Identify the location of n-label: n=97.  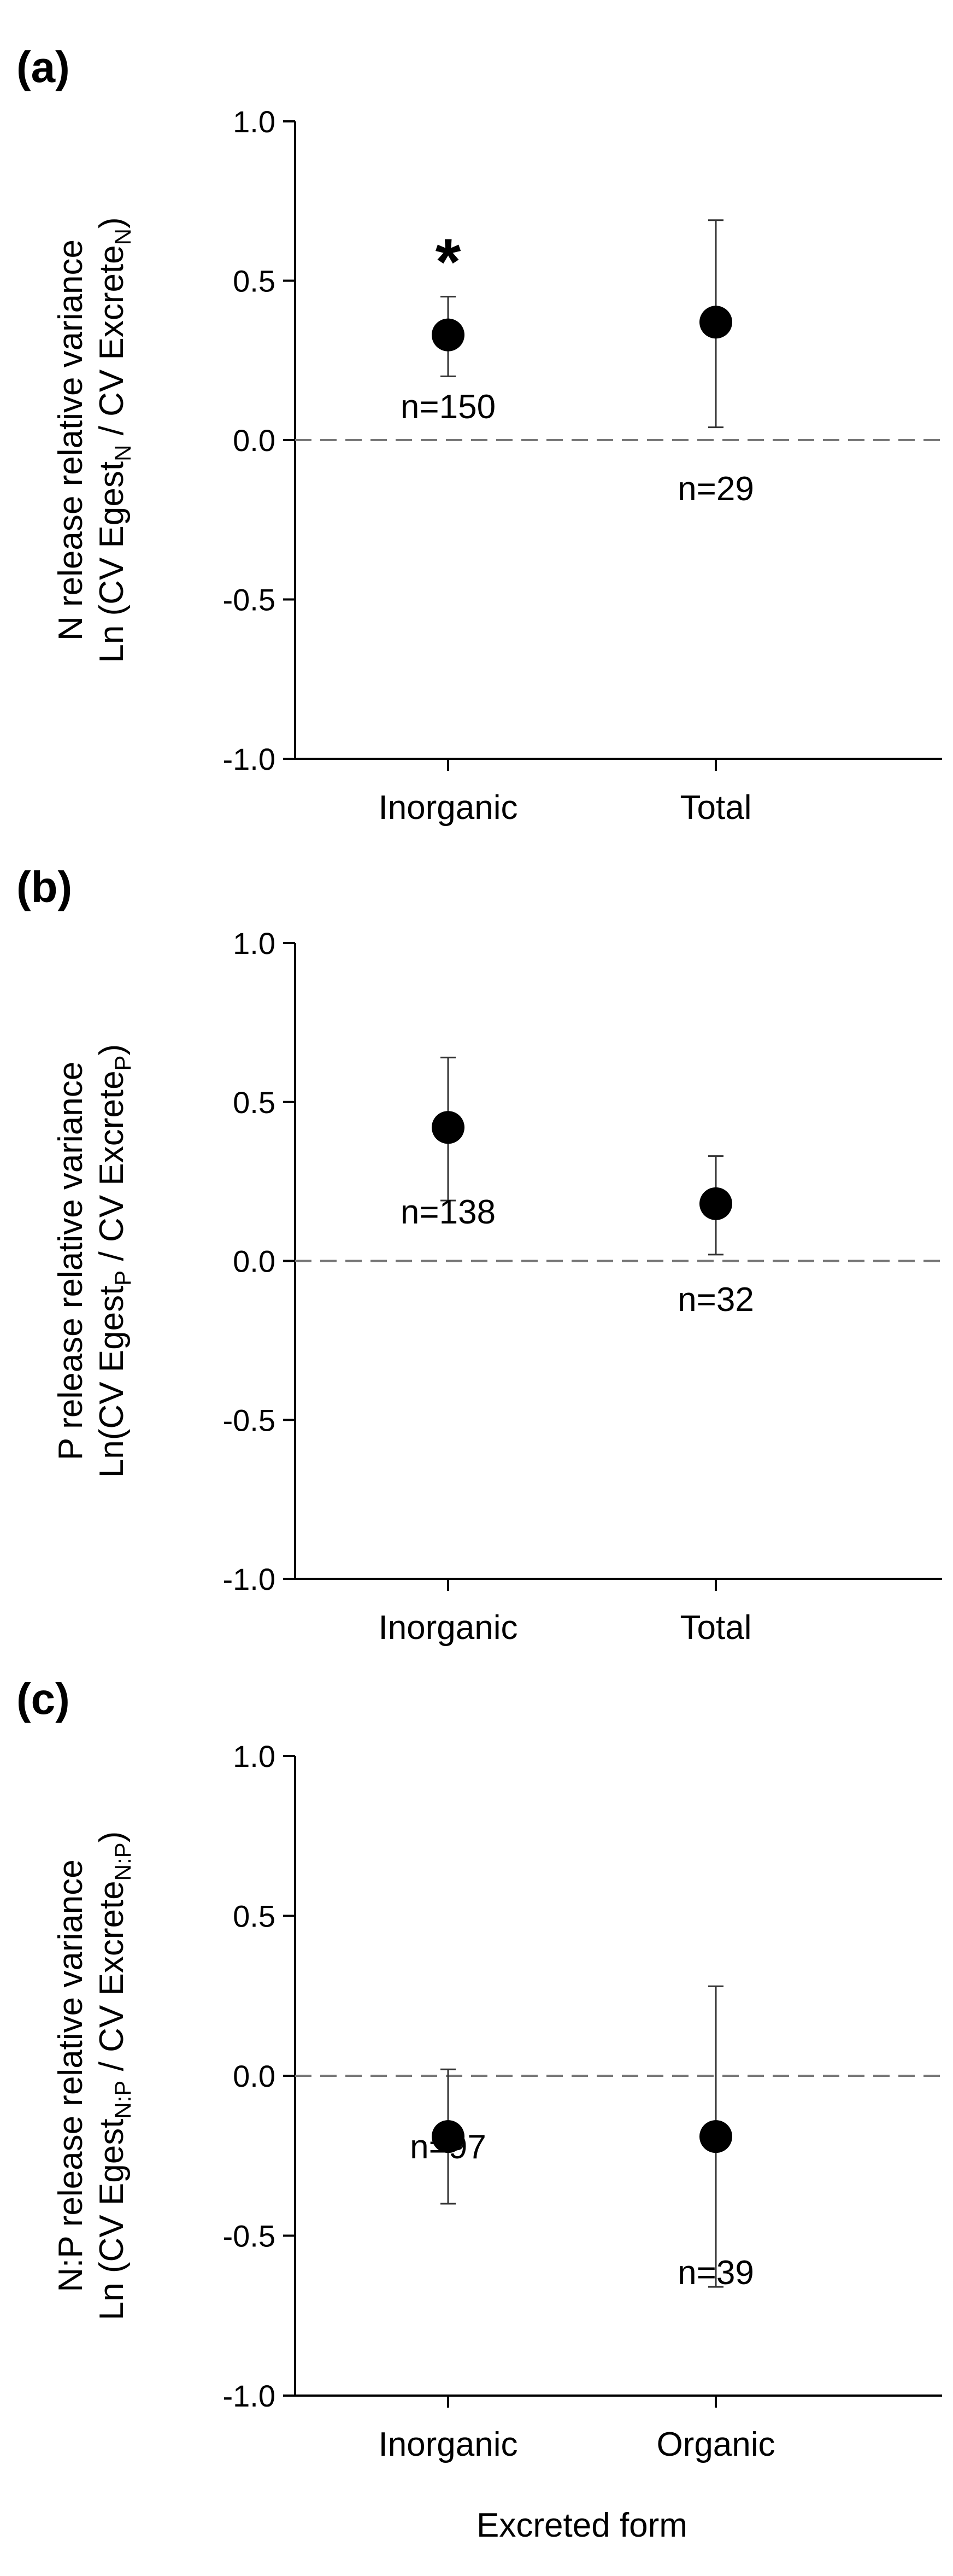
(448, 2147).